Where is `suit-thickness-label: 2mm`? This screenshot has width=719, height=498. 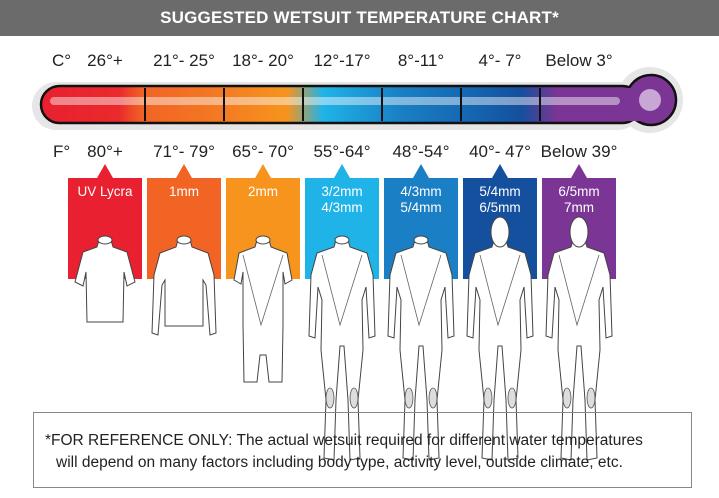
suit-thickness-label: 2mm is located at coordinates (263, 191).